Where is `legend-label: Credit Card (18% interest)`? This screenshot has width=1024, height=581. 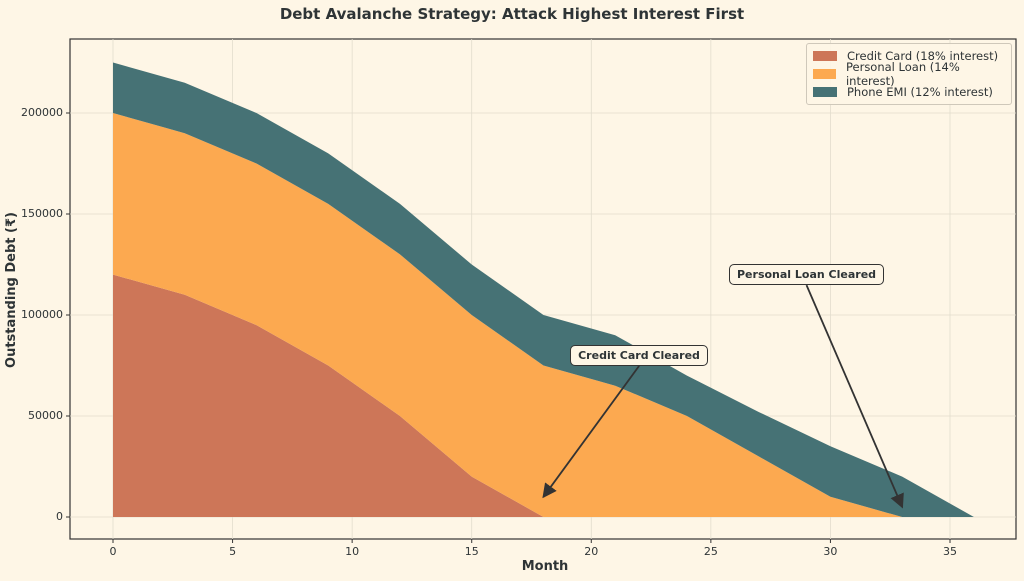 legend-label: Credit Card (18% interest) is located at coordinates (923, 56).